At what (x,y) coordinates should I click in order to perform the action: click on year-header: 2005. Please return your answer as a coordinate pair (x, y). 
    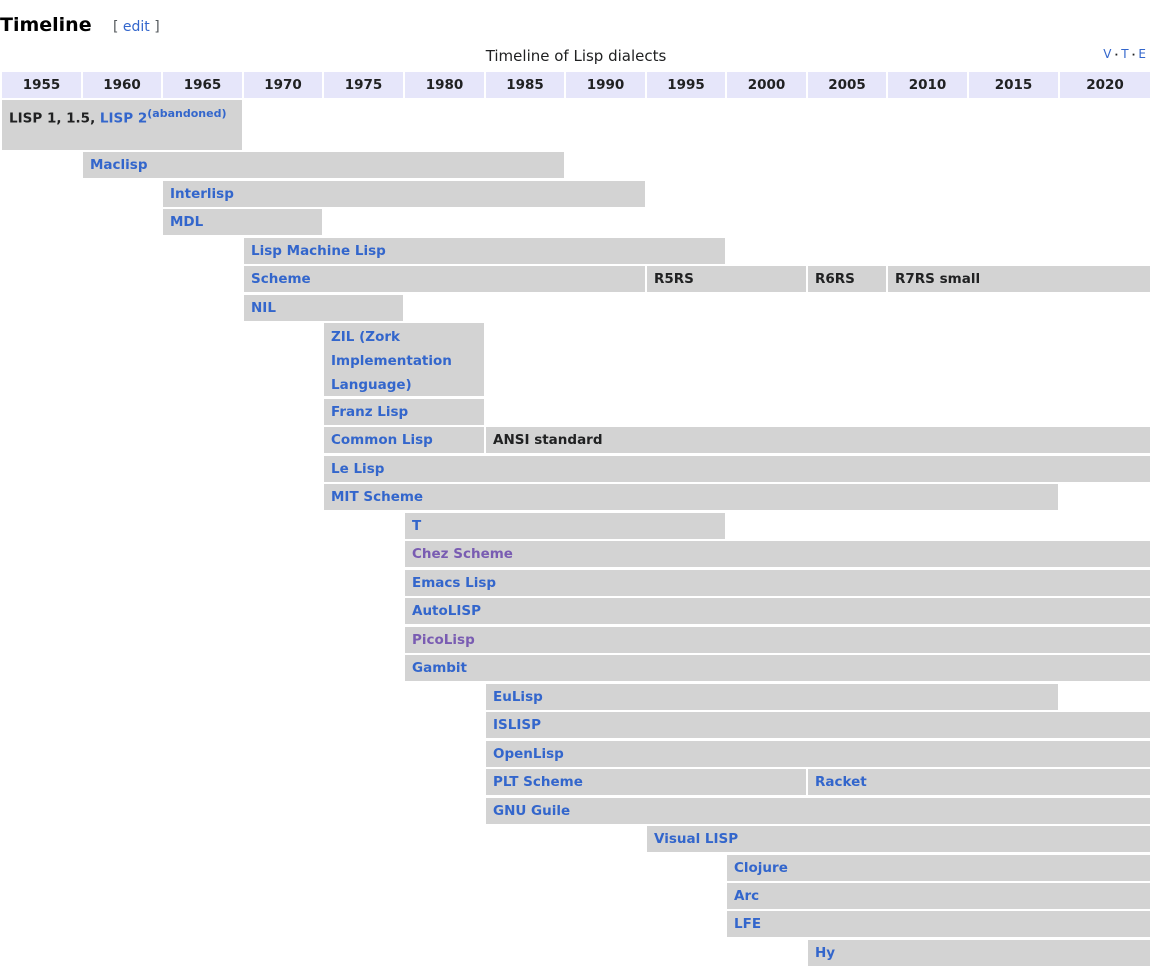
    Looking at the image, I should click on (847, 85).